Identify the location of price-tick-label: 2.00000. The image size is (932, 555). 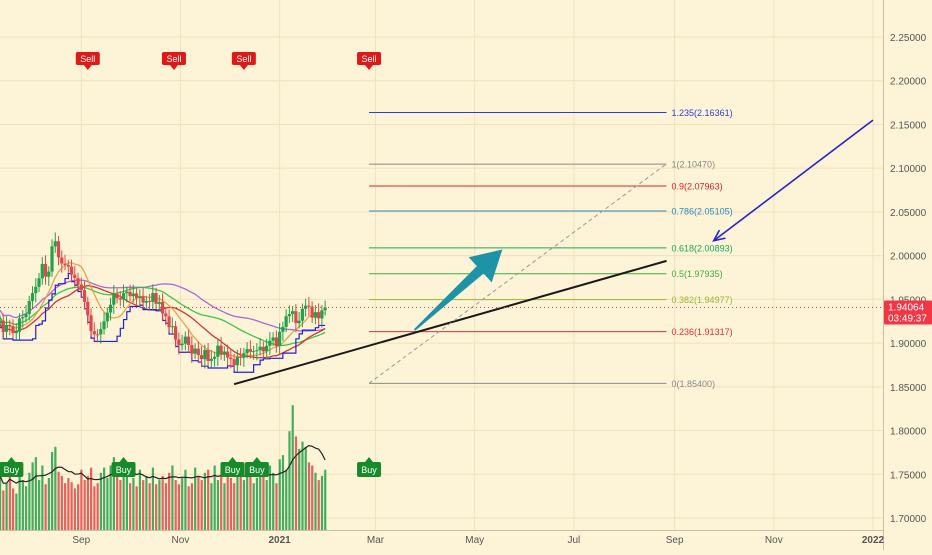
(908, 257).